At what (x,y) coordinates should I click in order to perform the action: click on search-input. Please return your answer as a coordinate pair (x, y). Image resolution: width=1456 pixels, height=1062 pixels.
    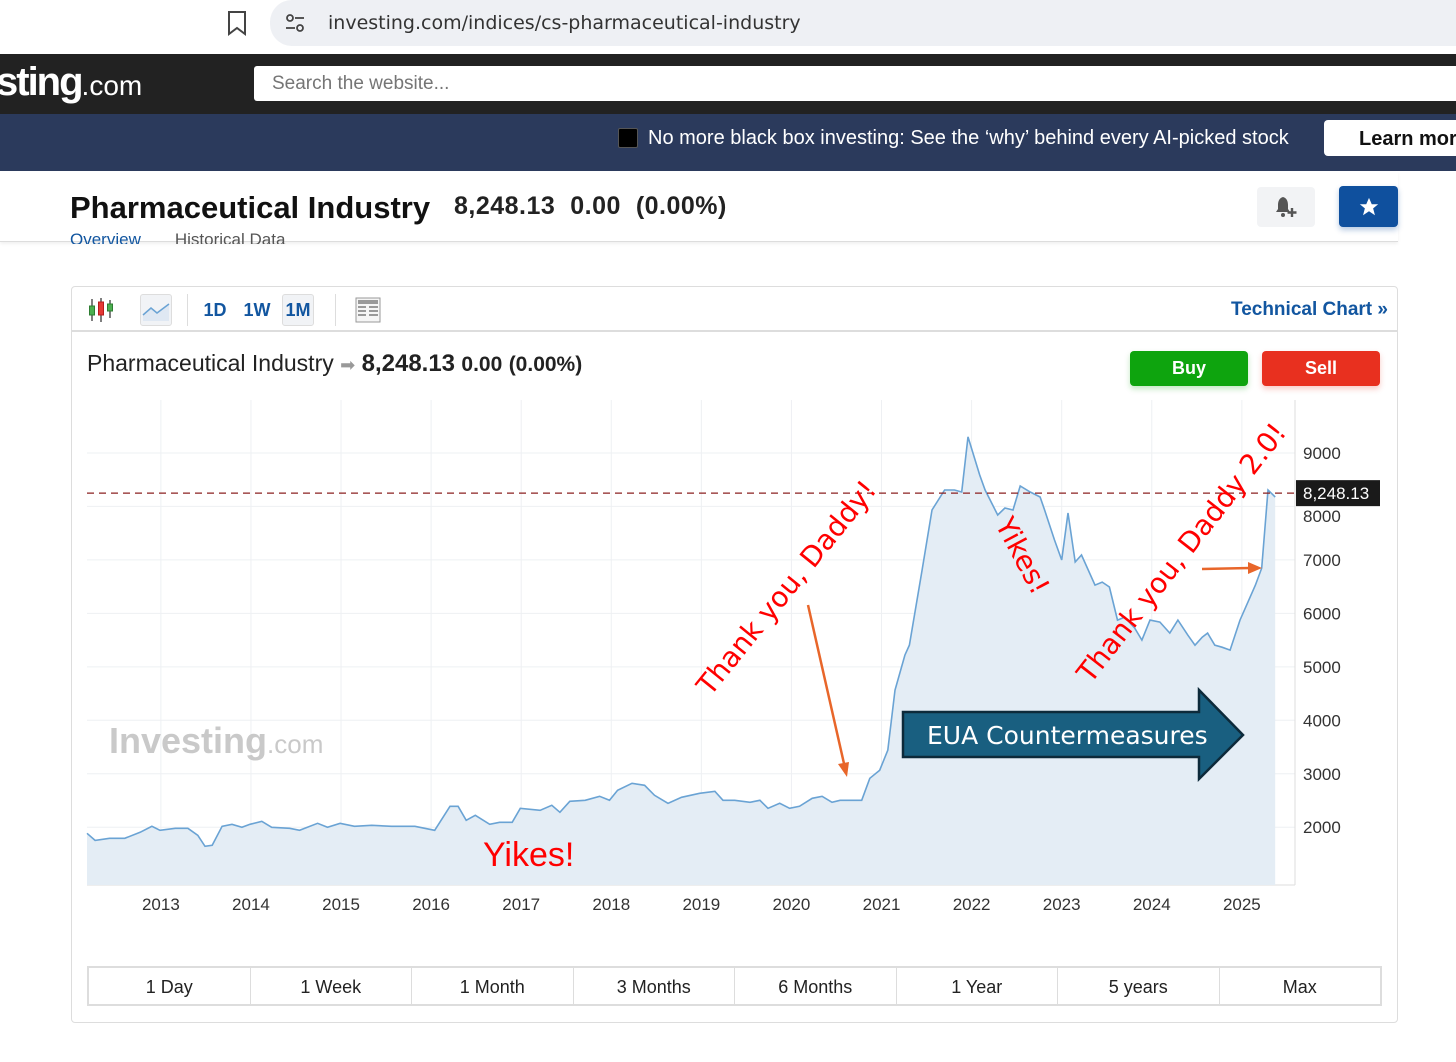
    Looking at the image, I should click on (855, 83).